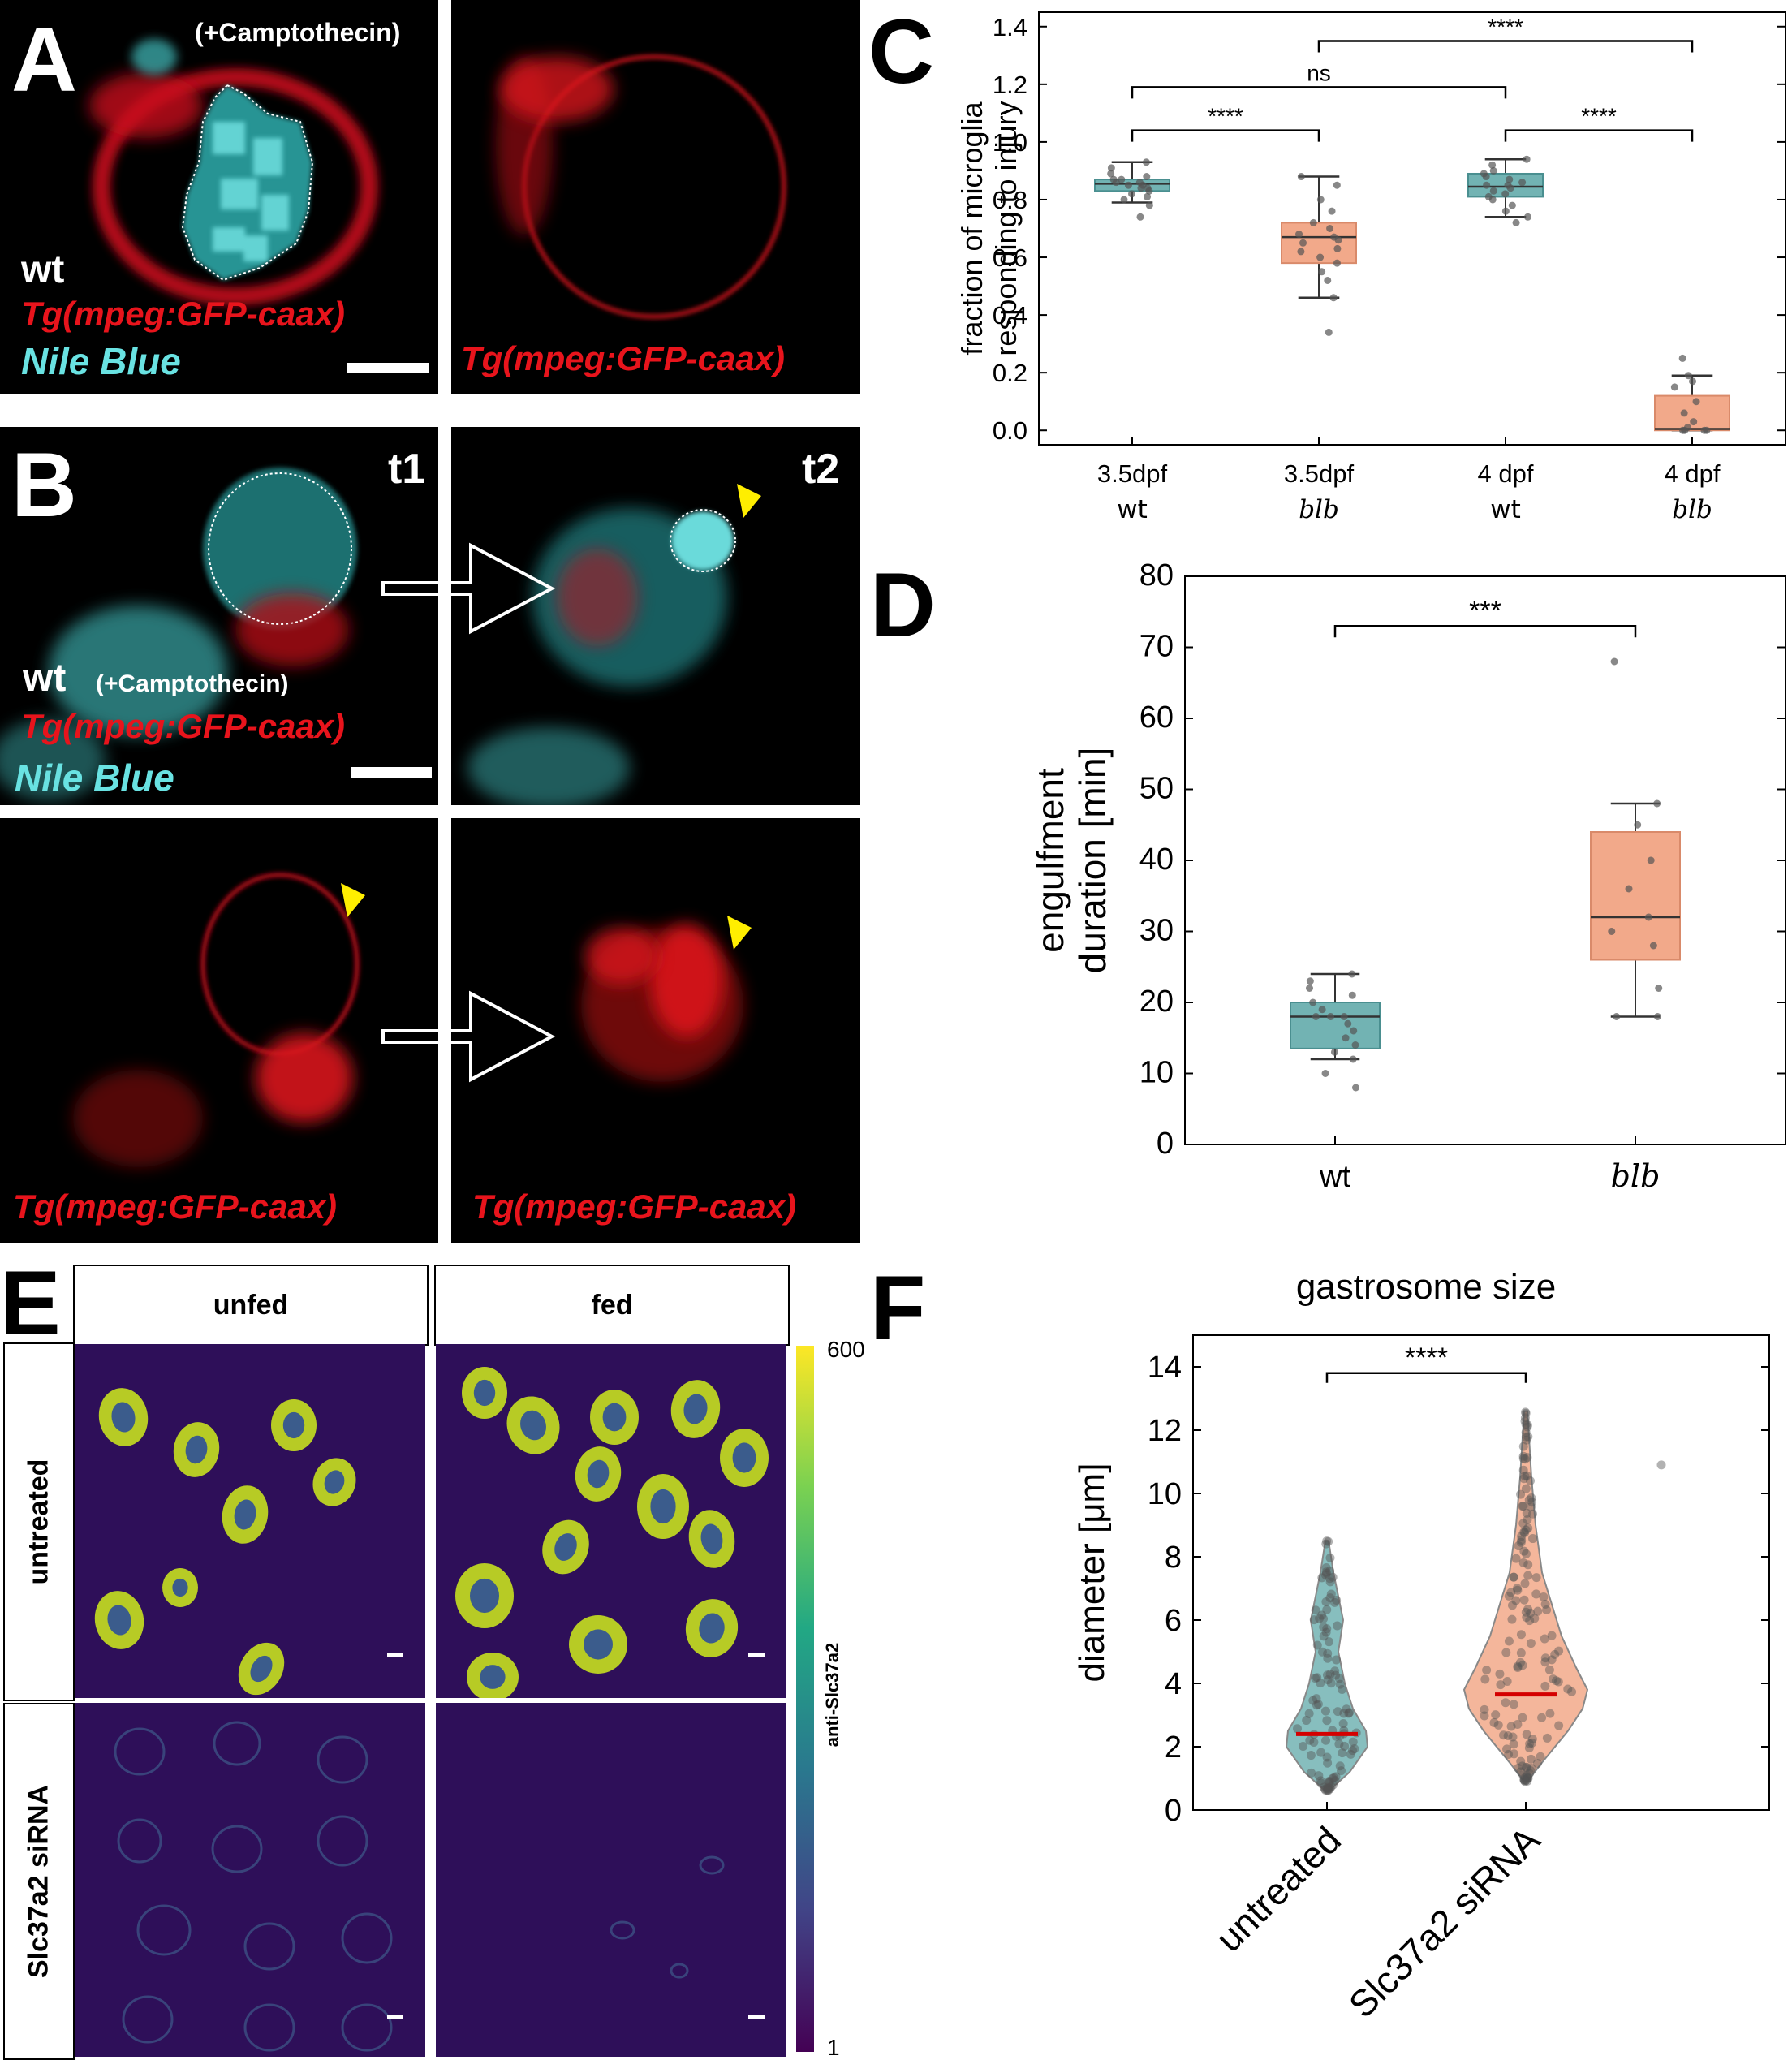  What do you see at coordinates (611, 1521) in the screenshot?
I see `panel-e-untreated-fed` at bounding box center [611, 1521].